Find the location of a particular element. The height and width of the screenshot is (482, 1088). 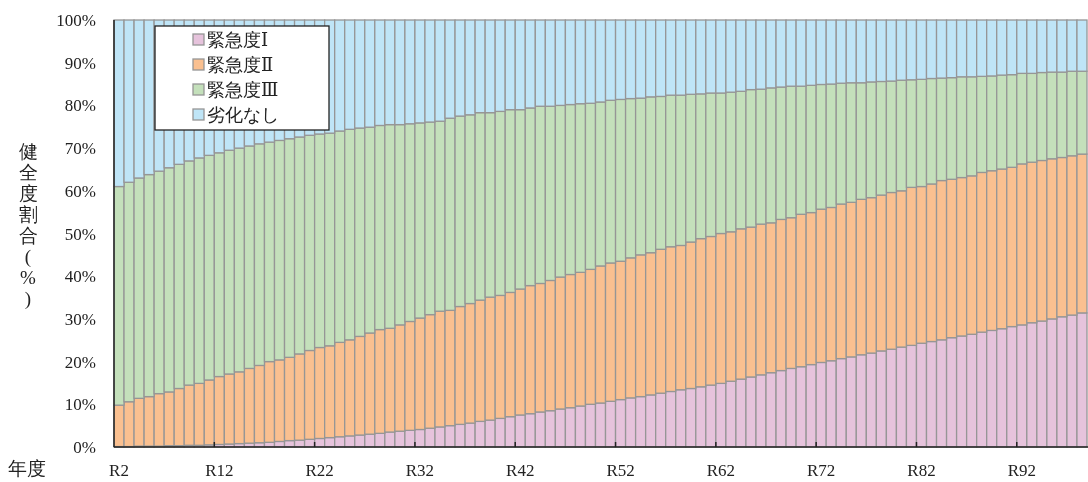

x-tick-label: R92 is located at coordinates (1021, 470).